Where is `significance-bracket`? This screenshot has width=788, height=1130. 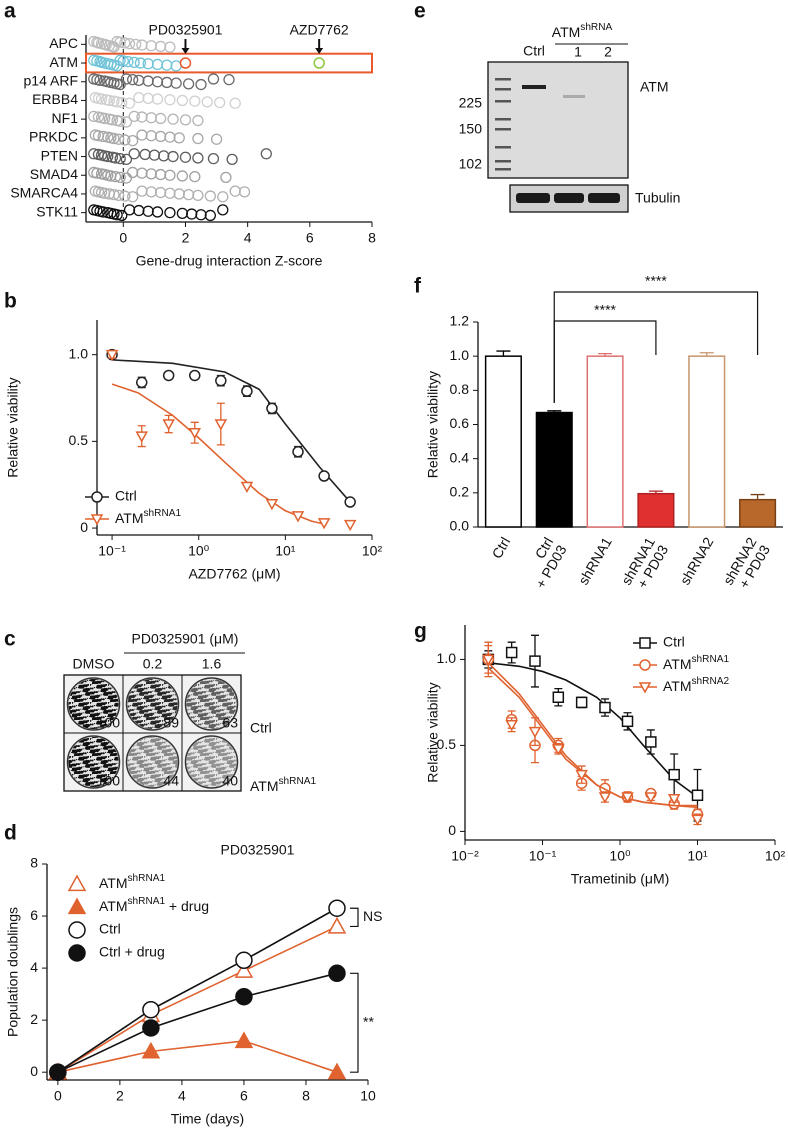 significance-bracket is located at coordinates (605, 361).